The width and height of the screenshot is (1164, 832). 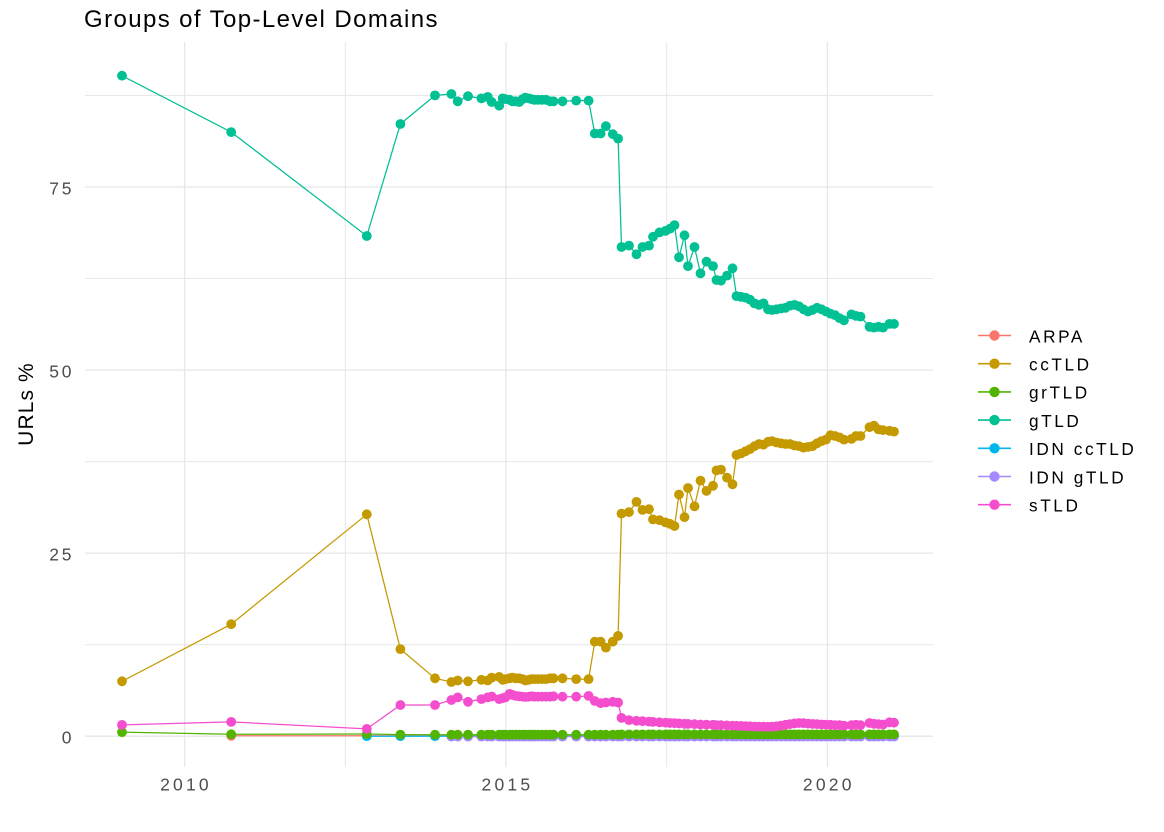 I want to click on svg-text: Groups of Top-Level Domains, so click(x=261, y=19).